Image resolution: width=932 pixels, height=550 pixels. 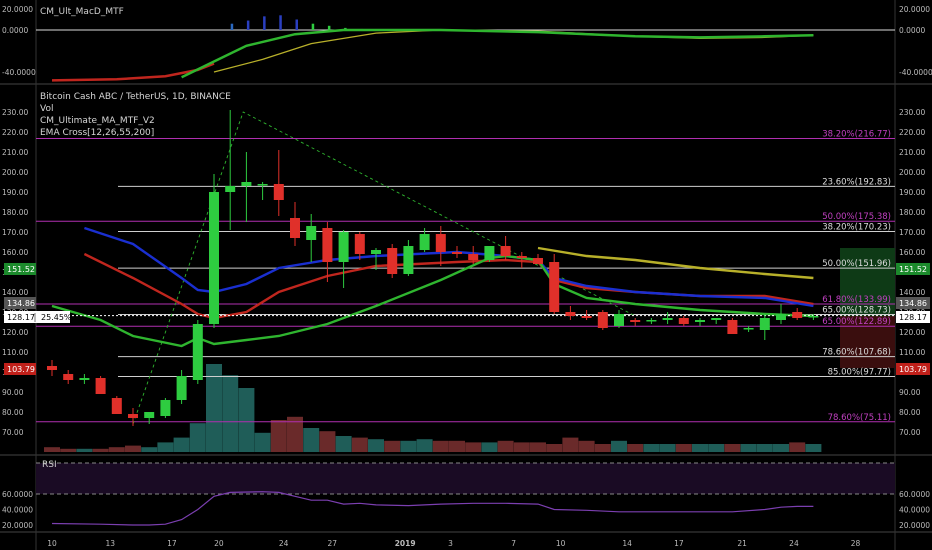 What do you see at coordinates (913, 269) in the screenshot?
I see `right-badge-151: 151.52` at bounding box center [913, 269].